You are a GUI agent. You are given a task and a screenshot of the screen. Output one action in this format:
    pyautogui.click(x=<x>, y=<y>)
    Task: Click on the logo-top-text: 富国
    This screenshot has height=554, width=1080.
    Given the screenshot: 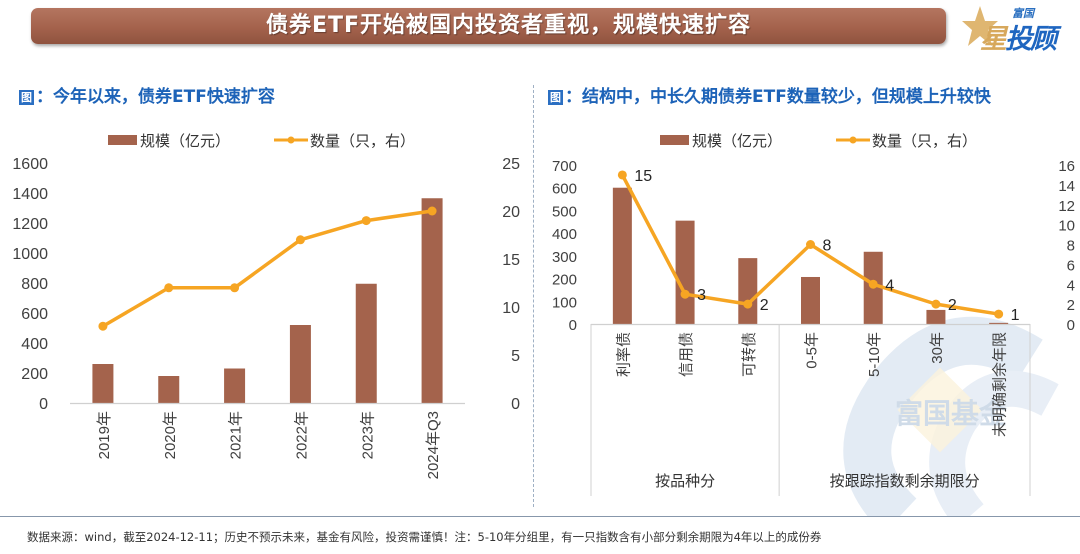 What is the action you would take?
    pyautogui.click(x=1023, y=13)
    